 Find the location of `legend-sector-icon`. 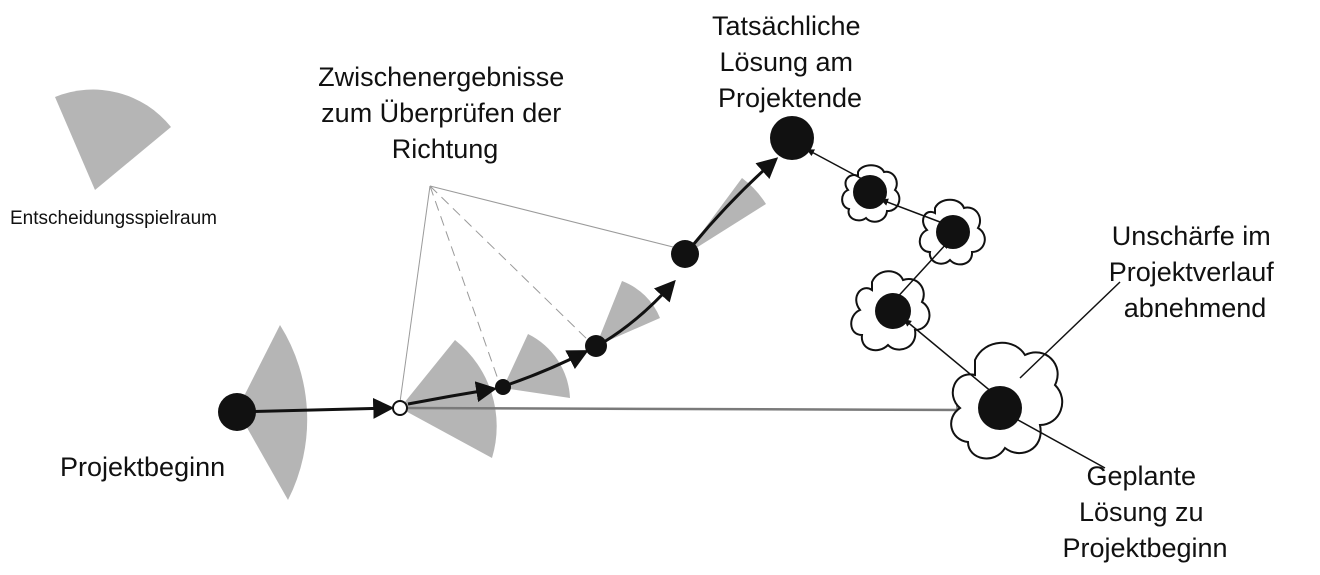

legend-sector-icon is located at coordinates (113, 139).